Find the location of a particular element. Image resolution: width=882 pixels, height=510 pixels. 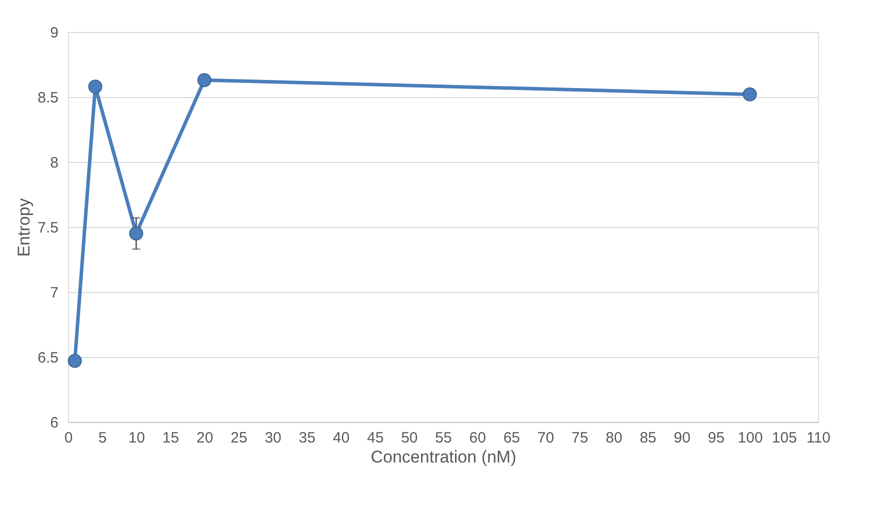

x-tick-label: 100 is located at coordinates (750, 438).